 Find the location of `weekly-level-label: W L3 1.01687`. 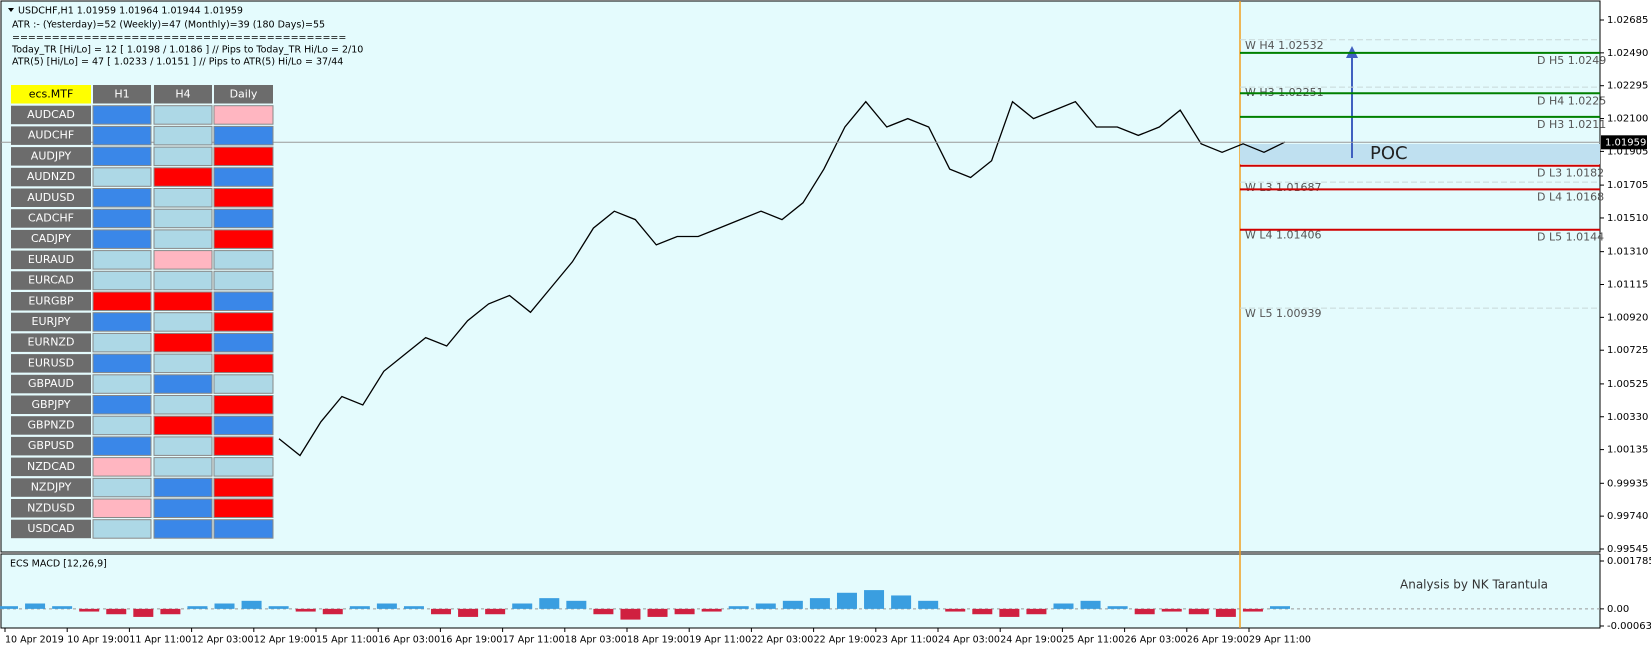

weekly-level-label: W L3 1.01687 is located at coordinates (1283, 187).